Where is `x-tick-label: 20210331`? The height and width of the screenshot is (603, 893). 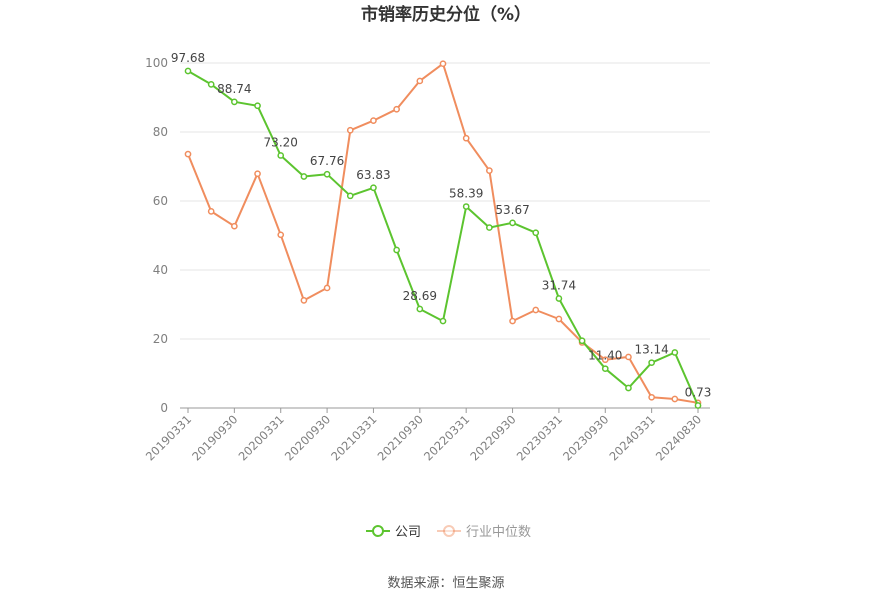
x-tick-label: 20210331 is located at coordinates (353, 437).